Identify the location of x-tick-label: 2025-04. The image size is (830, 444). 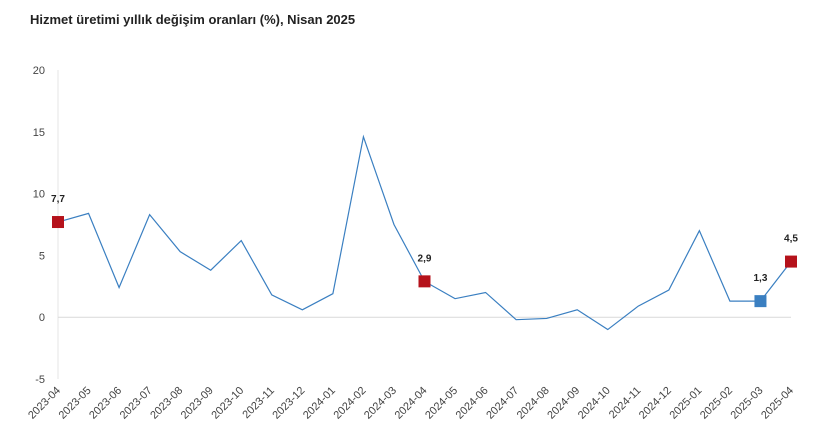
(777, 403).